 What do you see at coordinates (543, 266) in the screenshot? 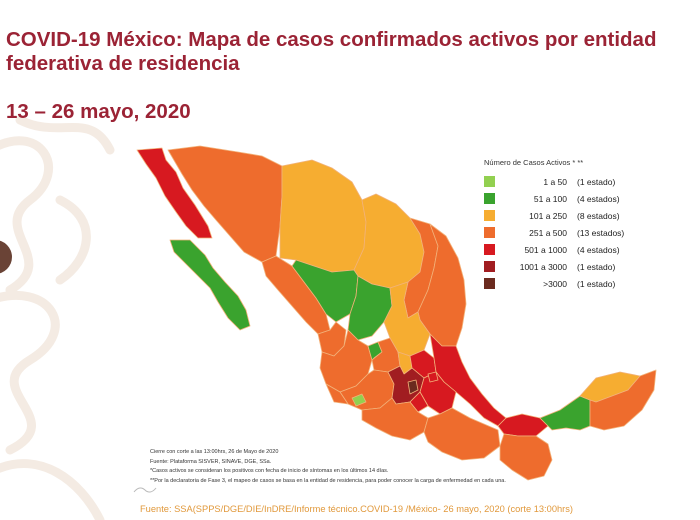
I see `legend-range: 1001 a 3000` at bounding box center [543, 266].